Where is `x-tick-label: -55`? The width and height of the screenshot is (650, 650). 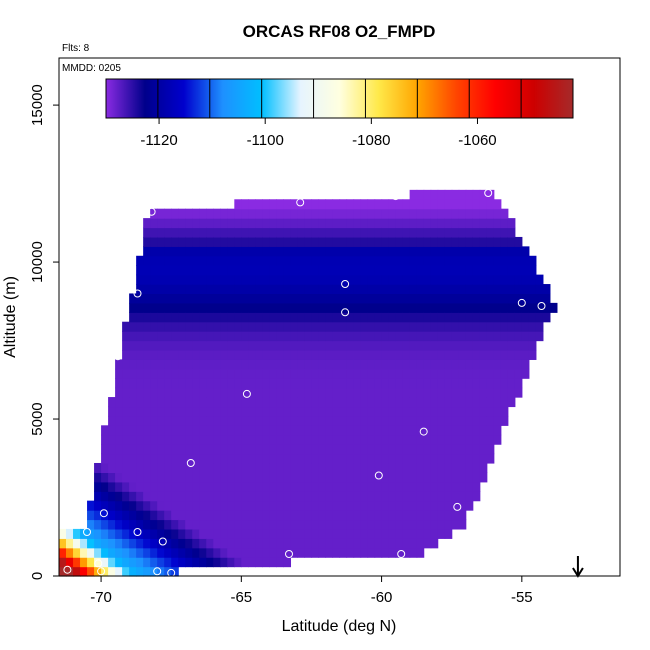 x-tick-label: -55 is located at coordinates (522, 597).